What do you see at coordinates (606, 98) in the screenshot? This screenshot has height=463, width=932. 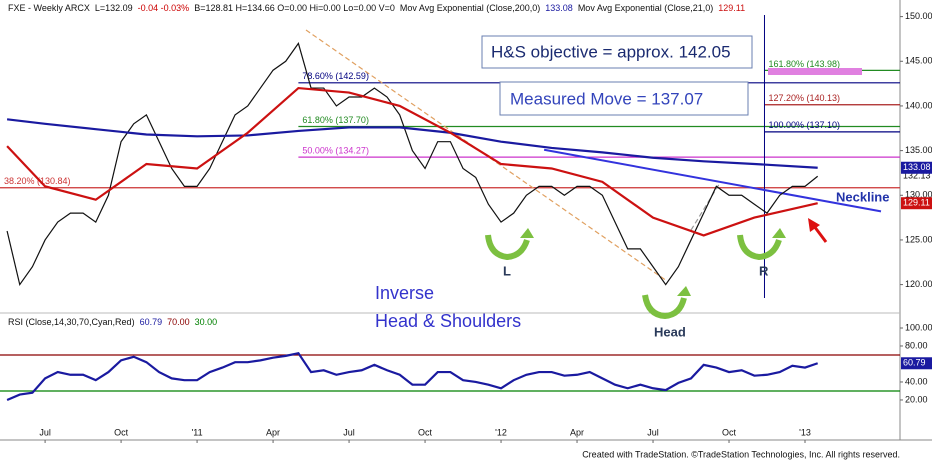 I see `annotation: Measured Move = 137.07` at bounding box center [606, 98].